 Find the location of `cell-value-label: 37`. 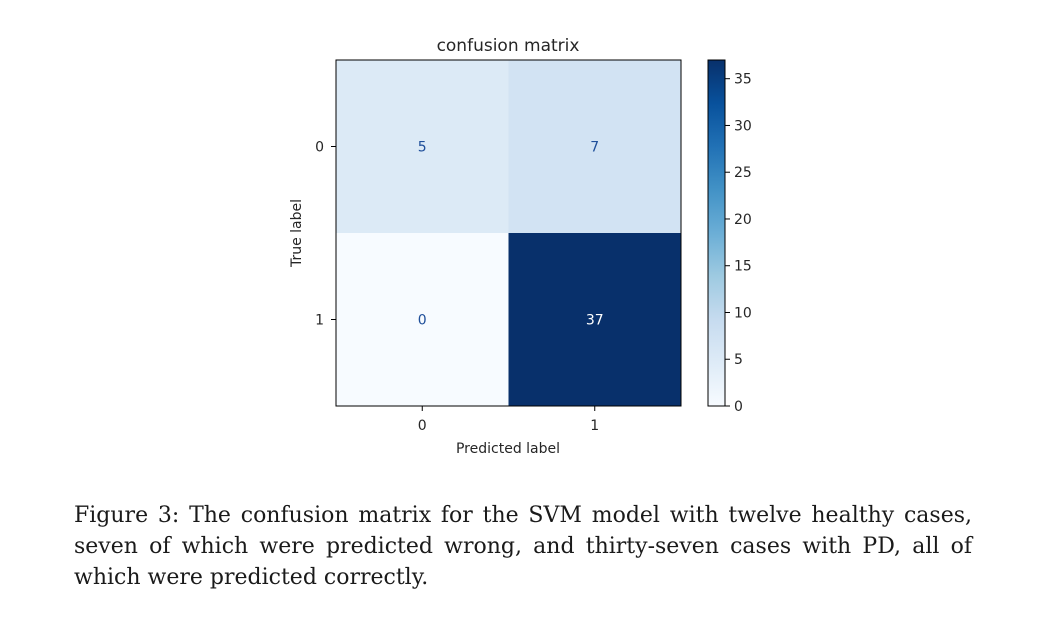

cell-value-label: 37 is located at coordinates (595, 321).